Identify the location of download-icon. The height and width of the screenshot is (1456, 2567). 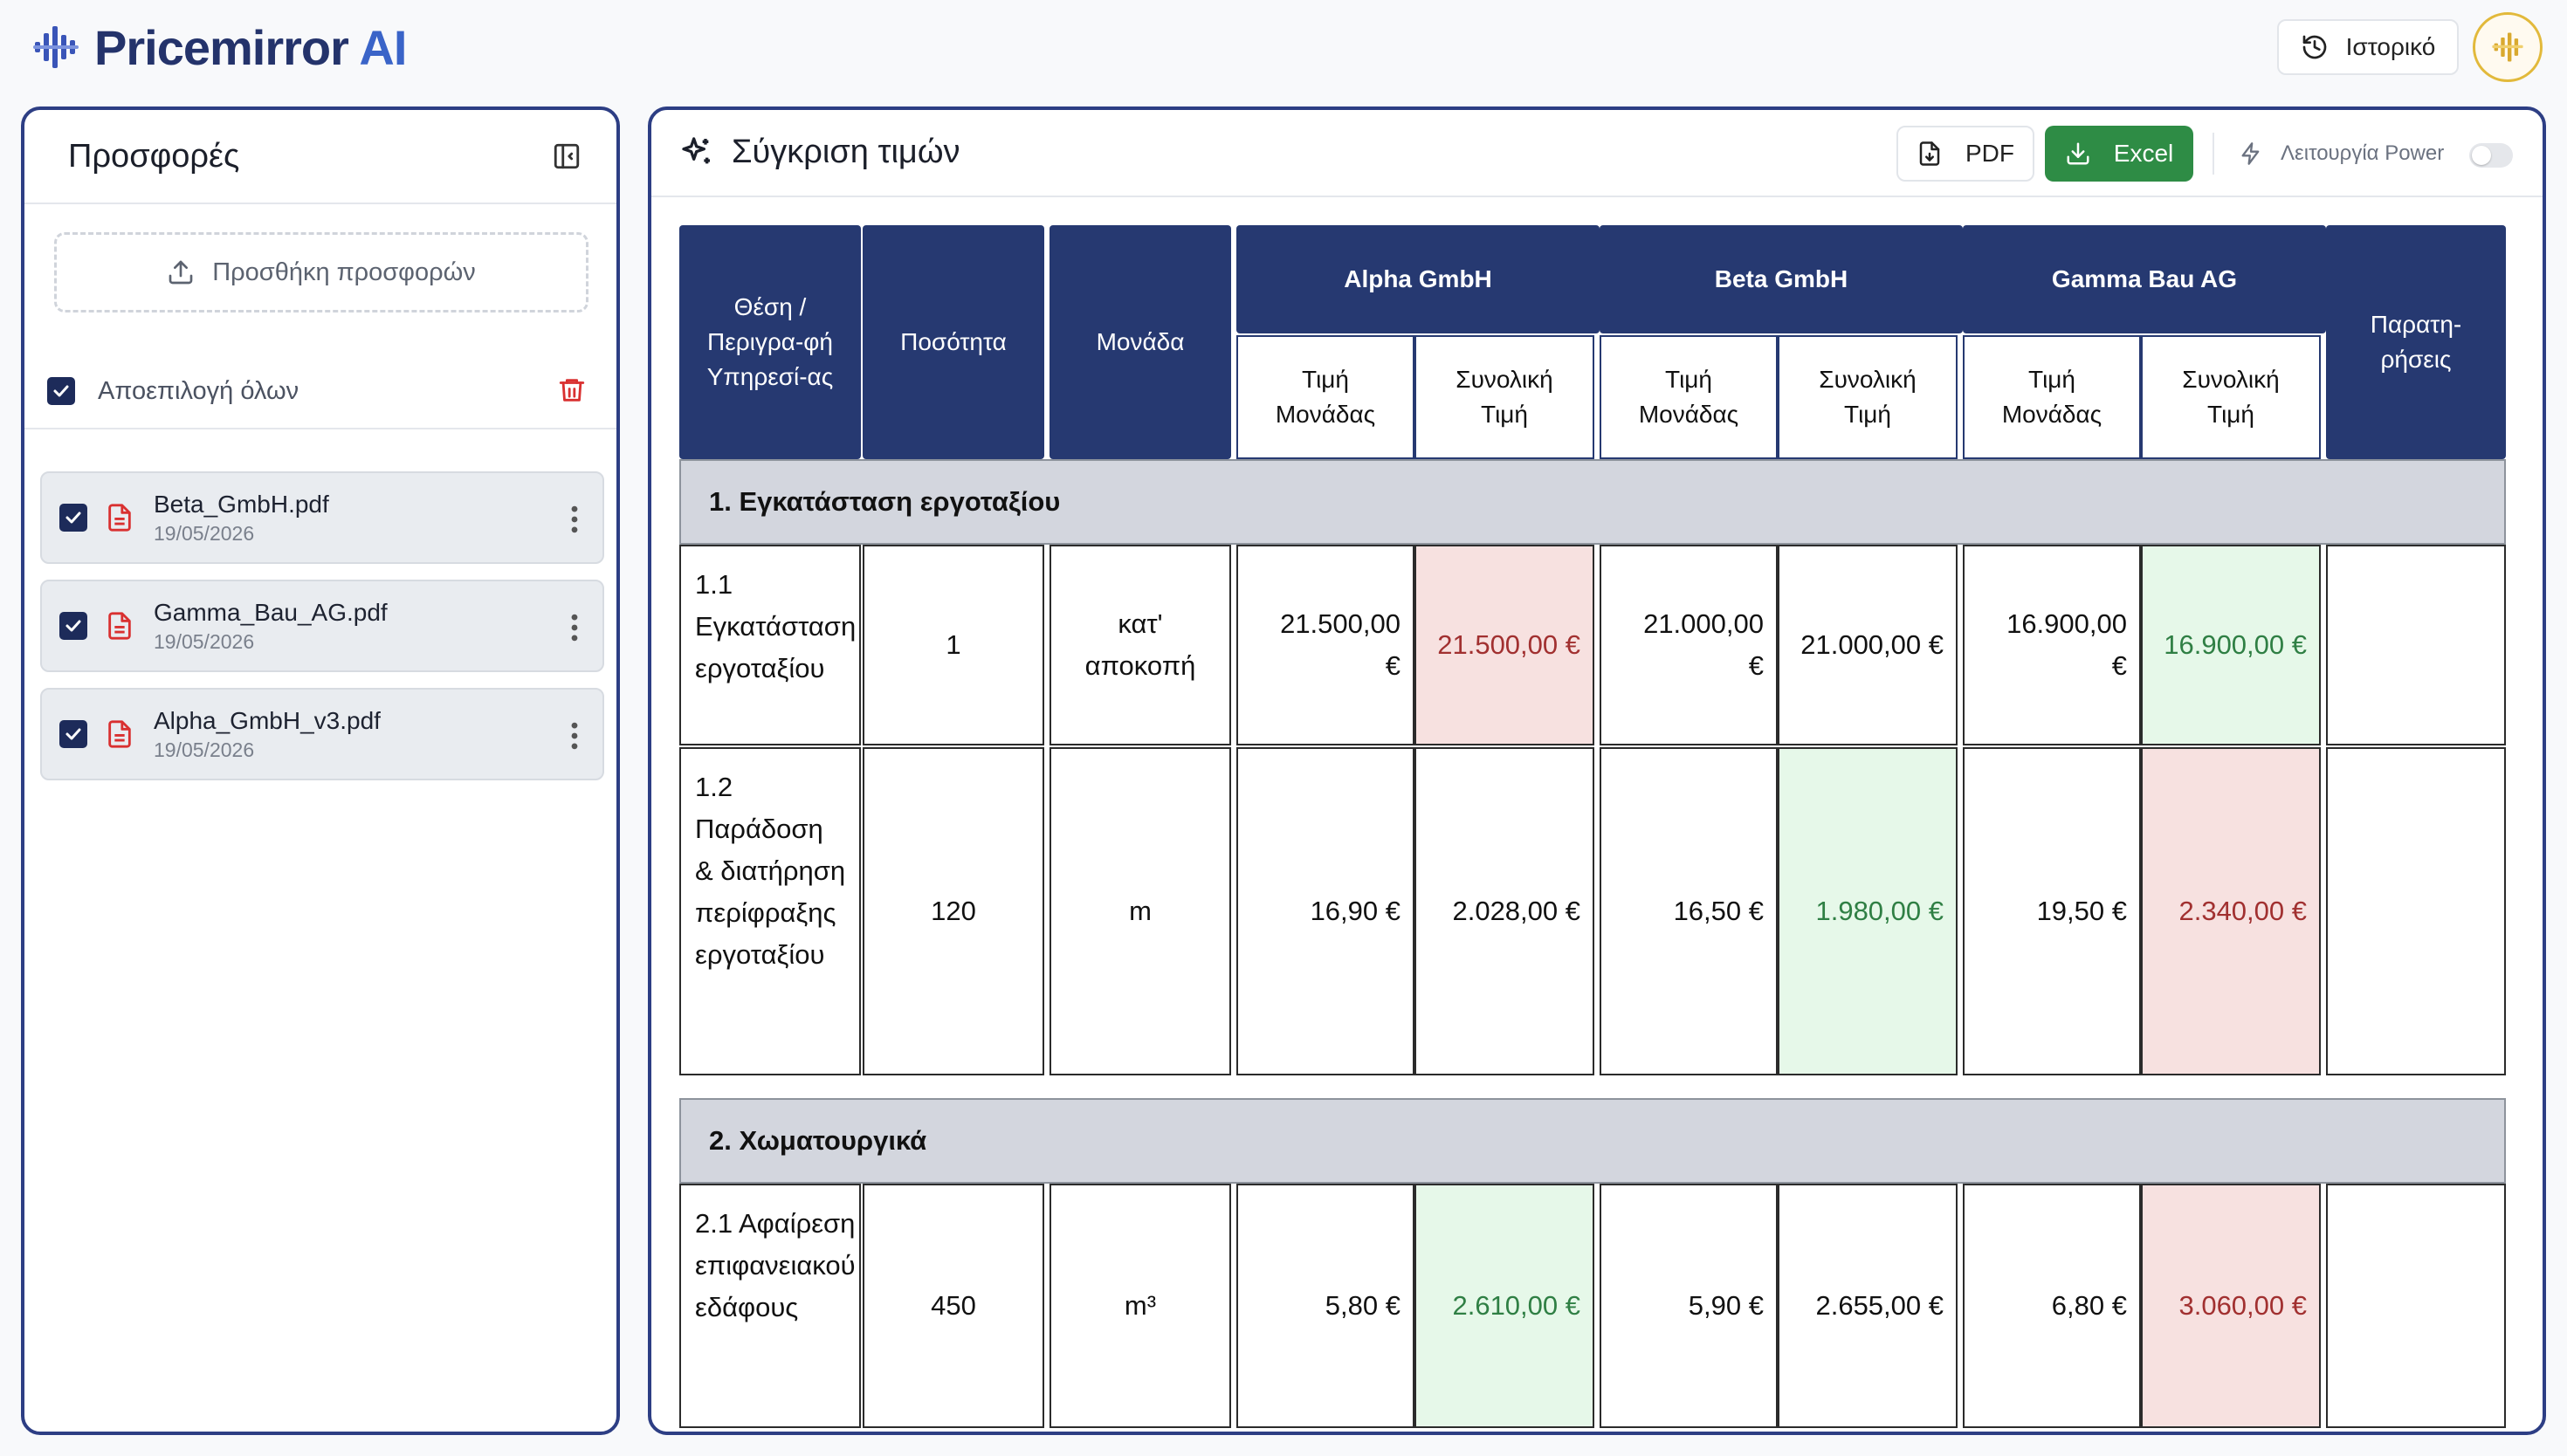
(2078, 153).